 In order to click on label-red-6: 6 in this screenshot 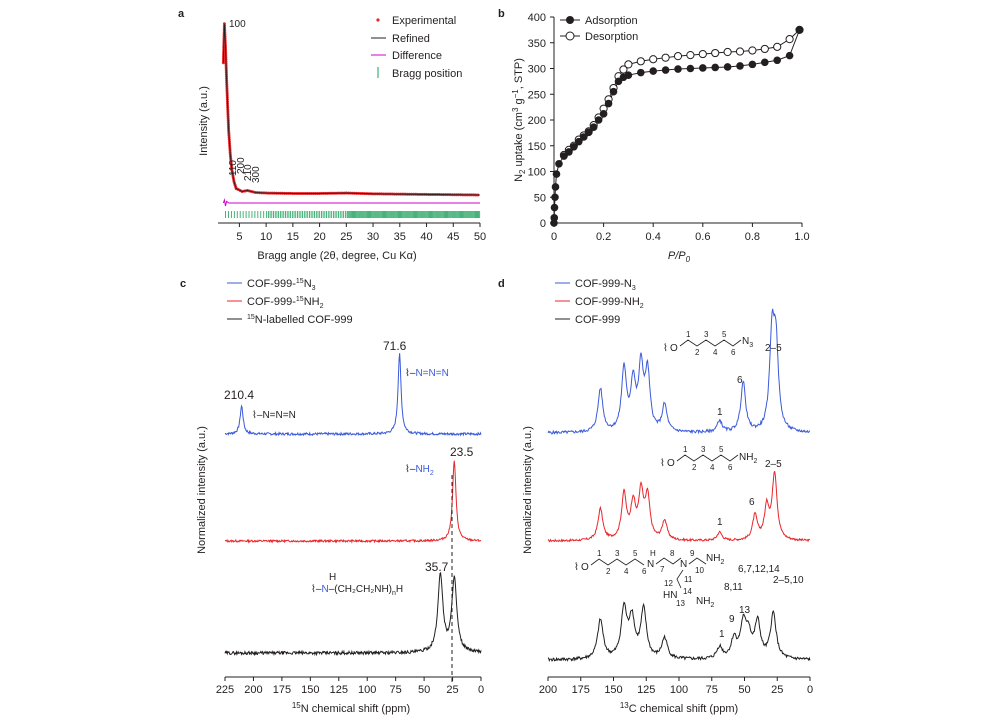, I will do `click(752, 502)`.